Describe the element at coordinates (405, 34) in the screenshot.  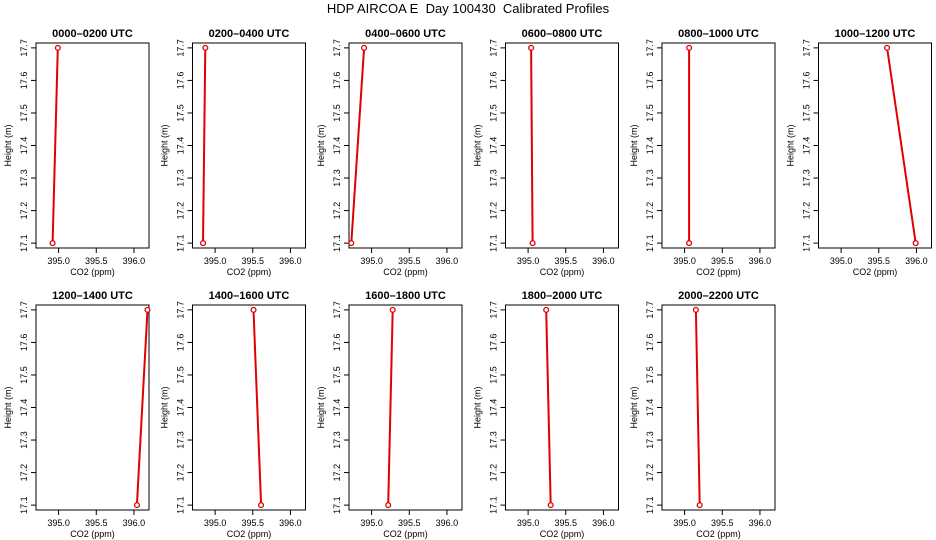
I see `panel-title: 0400–0600 UTC` at that location.